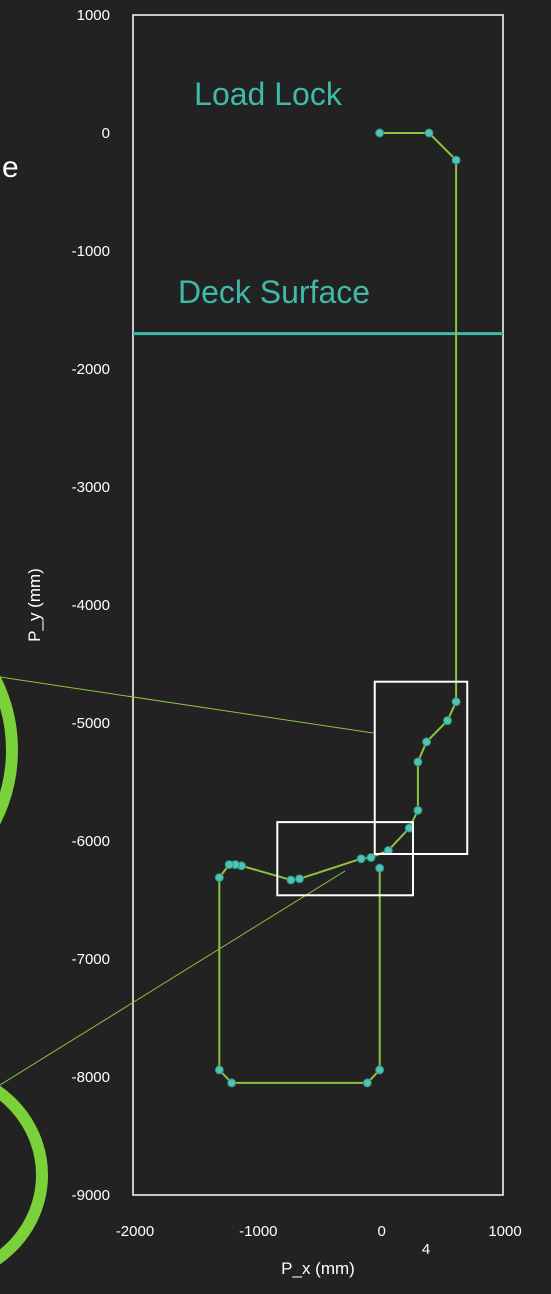  What do you see at coordinates (135, 1231) in the screenshot?
I see `x-tick-label: -2000` at bounding box center [135, 1231].